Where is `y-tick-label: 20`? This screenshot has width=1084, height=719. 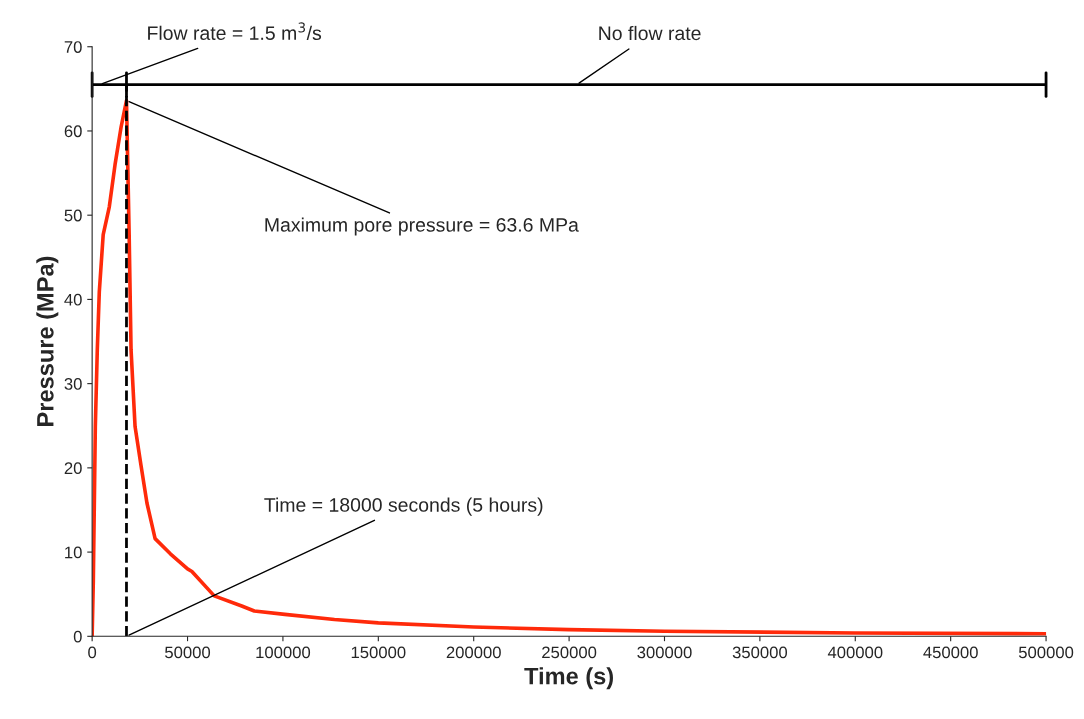 y-tick-label: 20 is located at coordinates (73, 468).